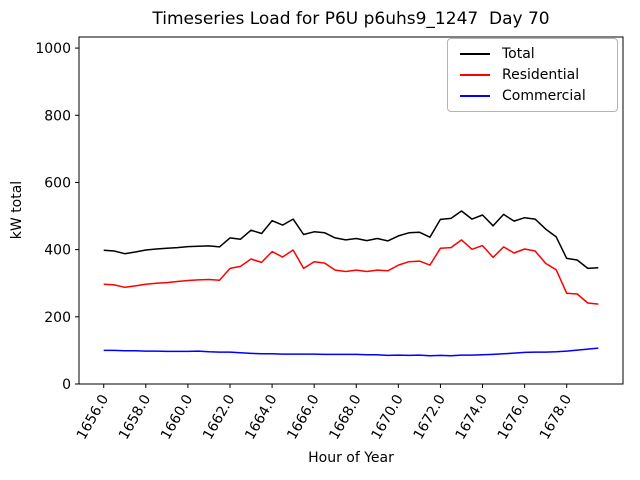 The width and height of the screenshot is (640, 480). Describe the element at coordinates (135, 417) in the screenshot. I see `svg-text: 1658.0` at that location.